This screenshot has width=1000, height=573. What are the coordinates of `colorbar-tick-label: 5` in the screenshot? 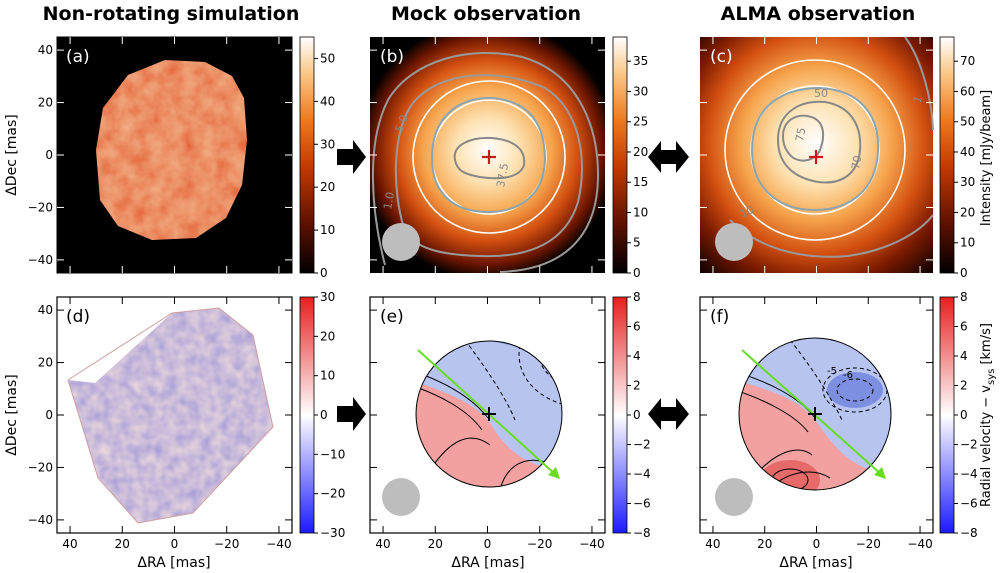 It's located at (637, 243).